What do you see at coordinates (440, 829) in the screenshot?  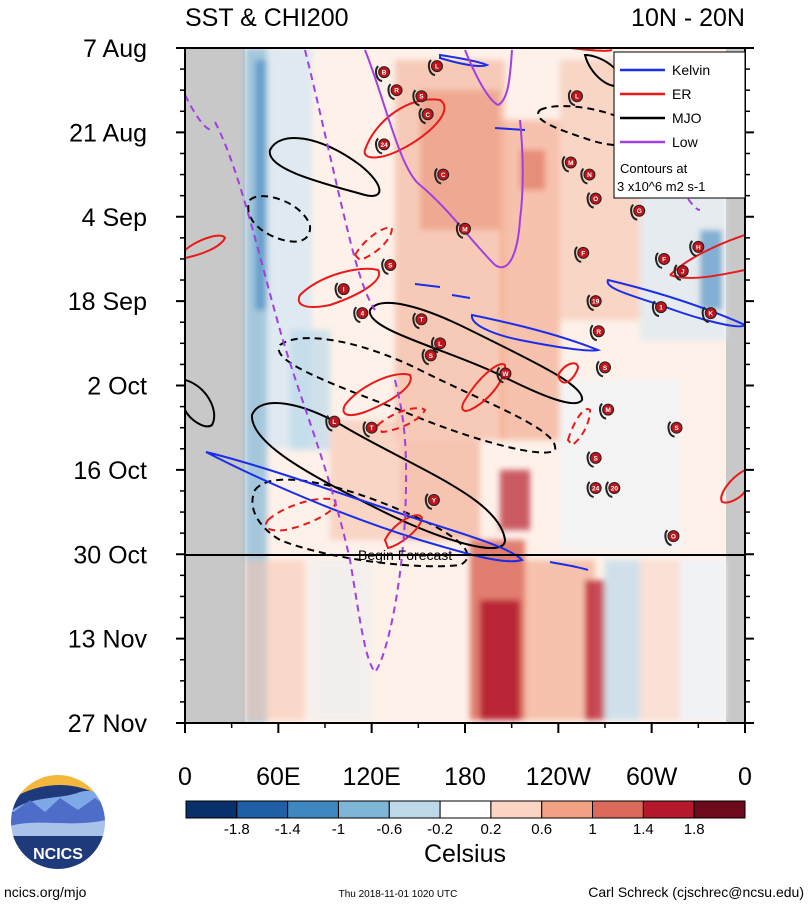 I see `colorbar-tick-label: -0.2` at bounding box center [440, 829].